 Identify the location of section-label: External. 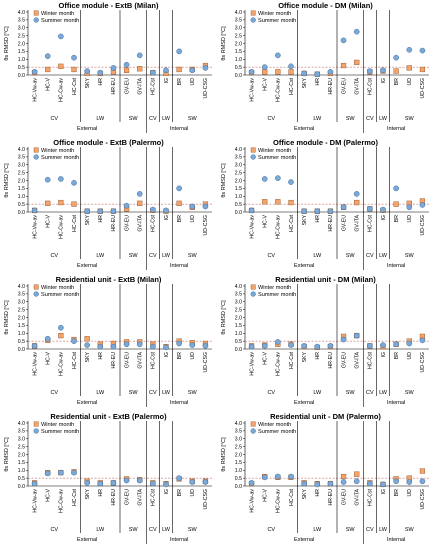
(87, 403).